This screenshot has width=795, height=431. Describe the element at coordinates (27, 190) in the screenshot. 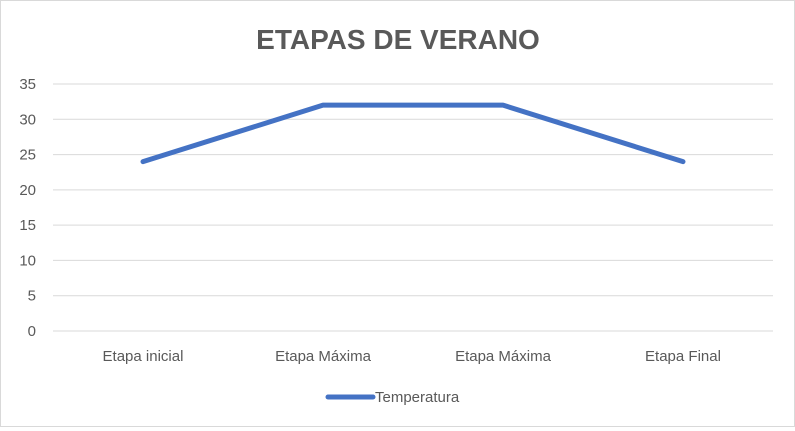

I see `y-tick-label: 20` at that location.